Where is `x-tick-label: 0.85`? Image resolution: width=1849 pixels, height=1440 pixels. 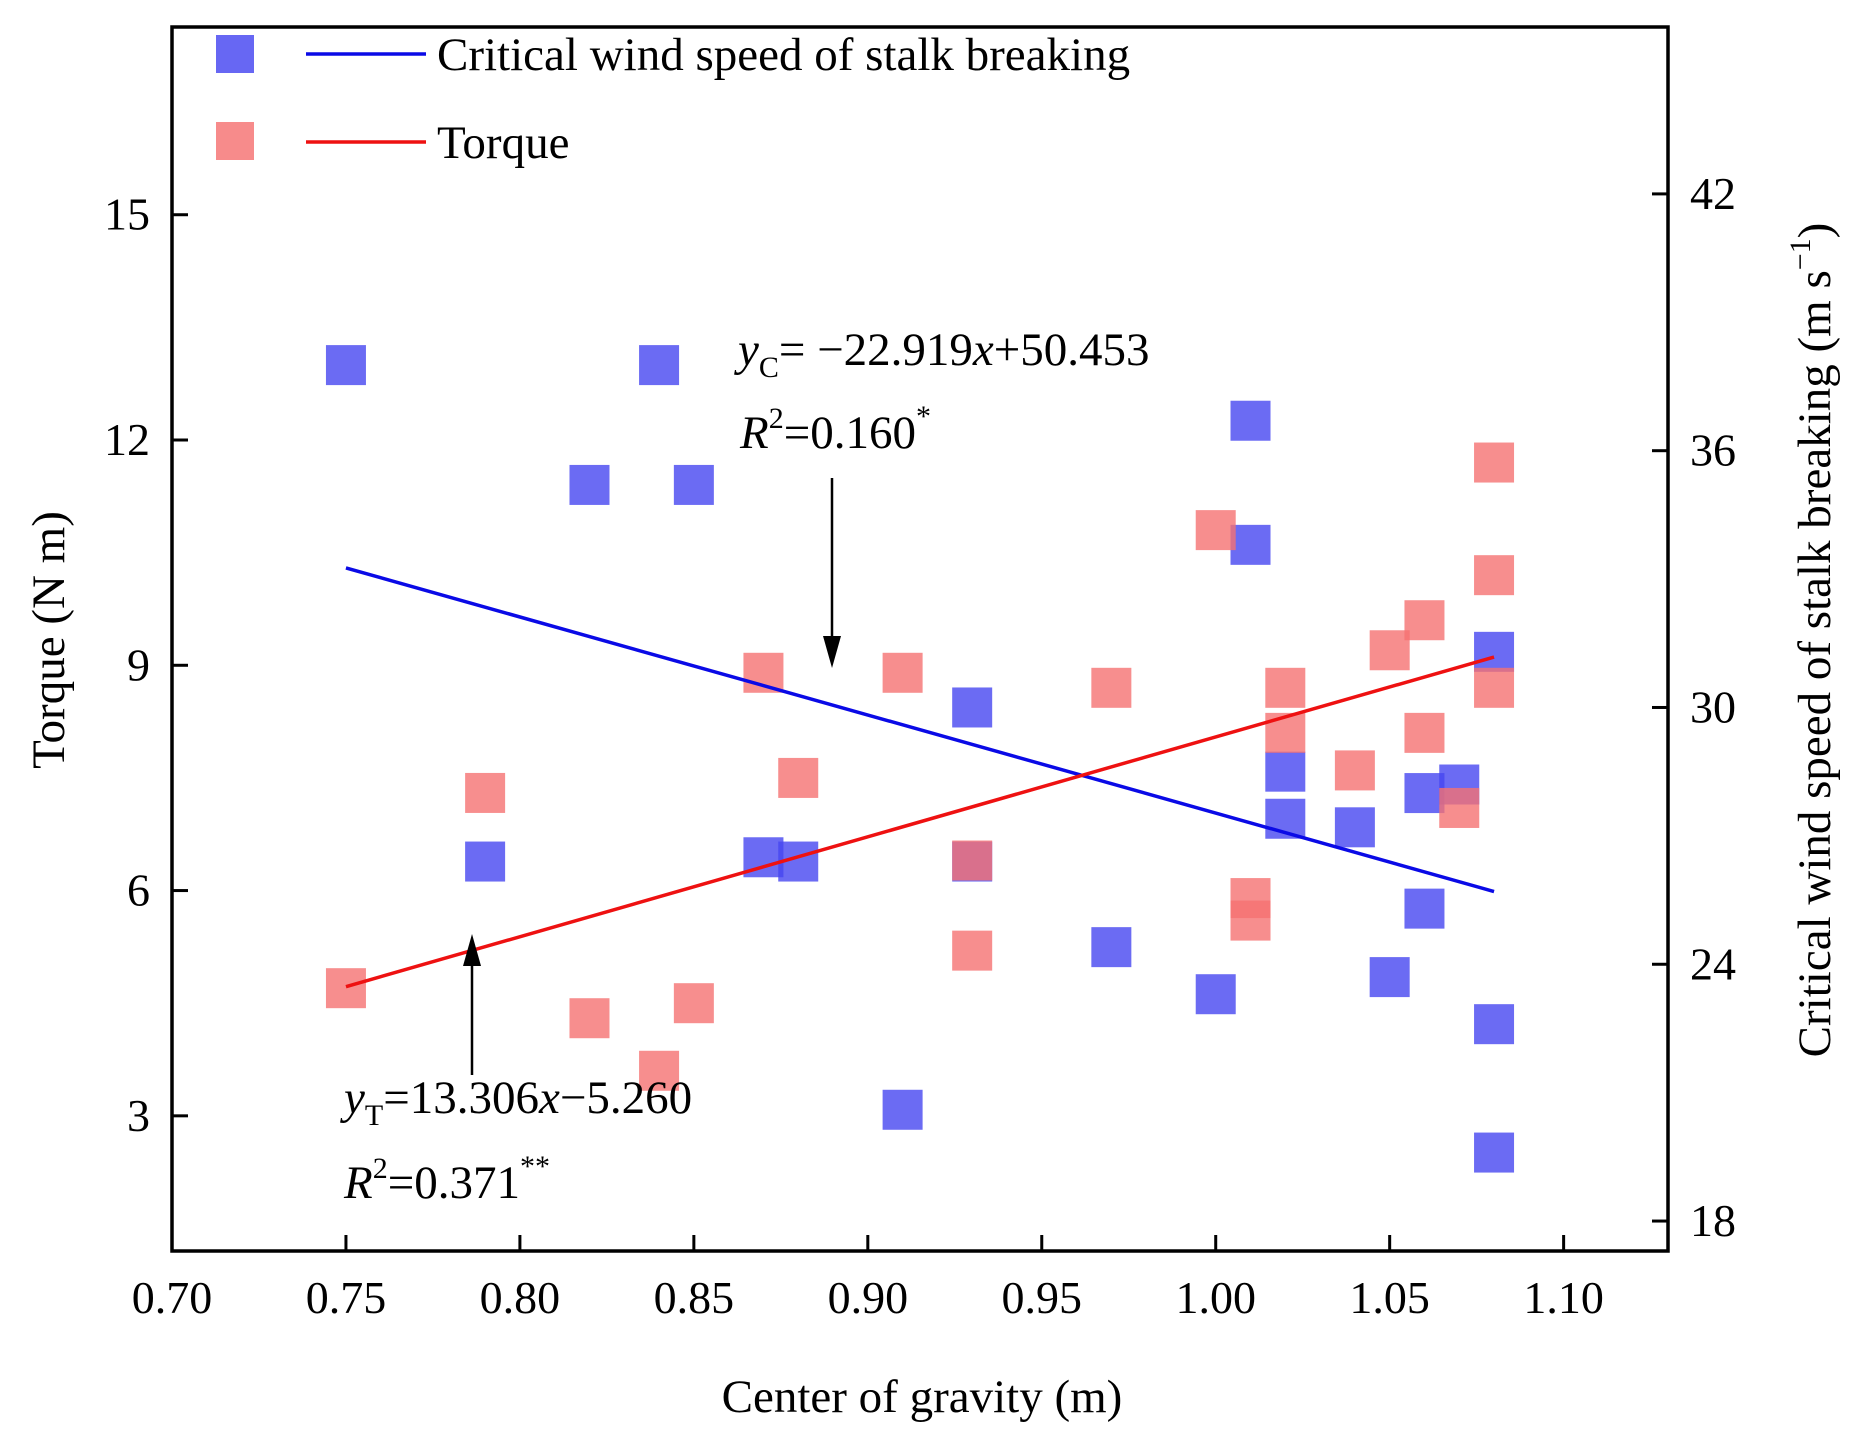 x-tick-label: 0.85 is located at coordinates (694, 1297).